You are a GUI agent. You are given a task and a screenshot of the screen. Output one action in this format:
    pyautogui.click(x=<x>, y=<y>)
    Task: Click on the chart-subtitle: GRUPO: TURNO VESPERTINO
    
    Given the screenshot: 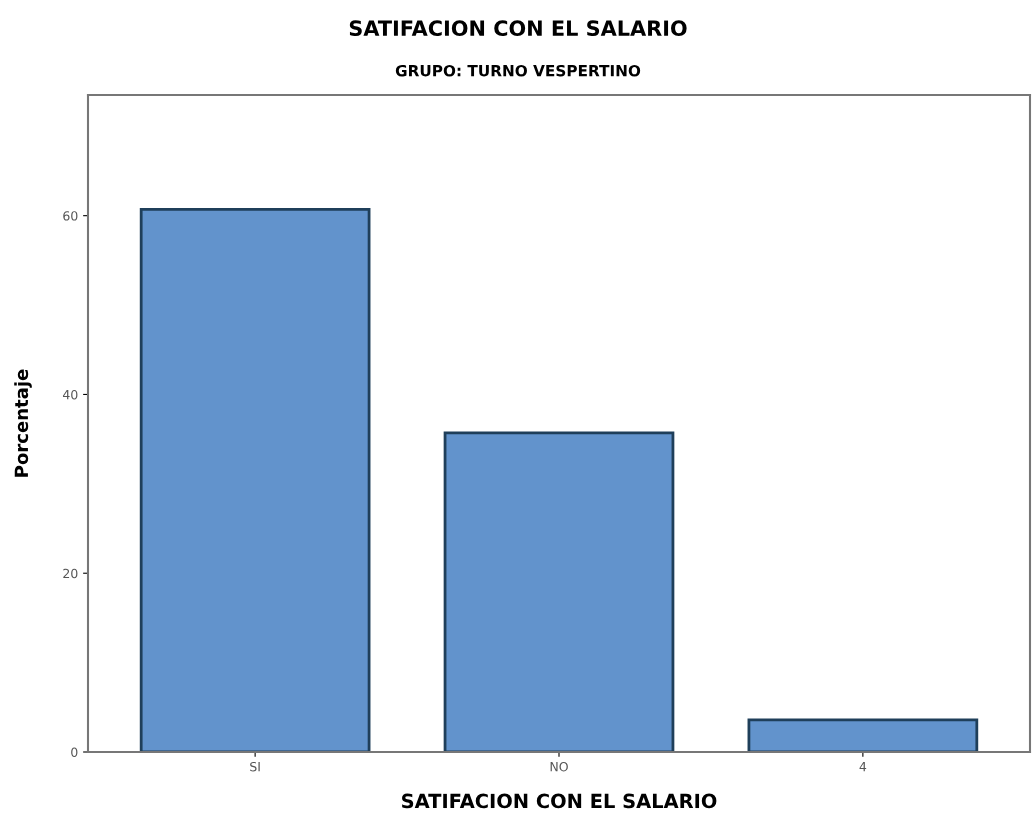 What is the action you would take?
    pyautogui.click(x=518, y=70)
    